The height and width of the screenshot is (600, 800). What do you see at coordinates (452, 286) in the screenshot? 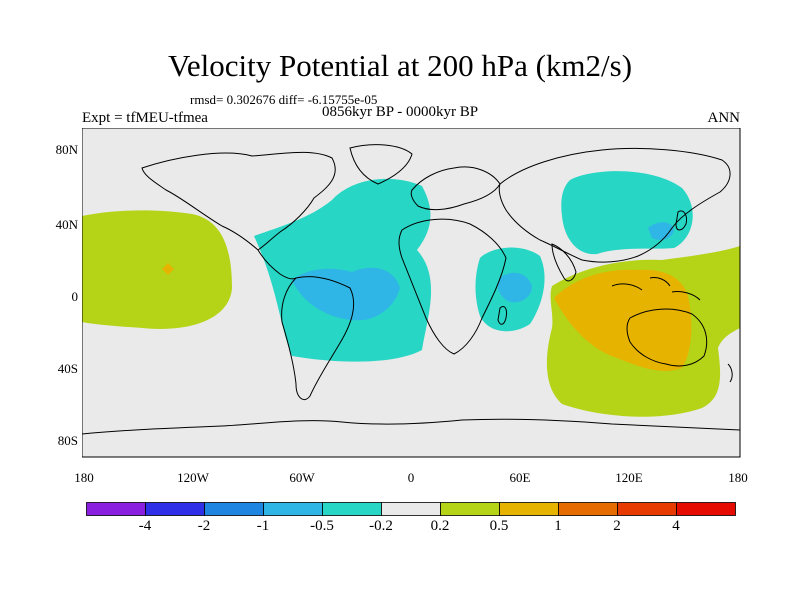
I see `africa-outline` at bounding box center [452, 286].